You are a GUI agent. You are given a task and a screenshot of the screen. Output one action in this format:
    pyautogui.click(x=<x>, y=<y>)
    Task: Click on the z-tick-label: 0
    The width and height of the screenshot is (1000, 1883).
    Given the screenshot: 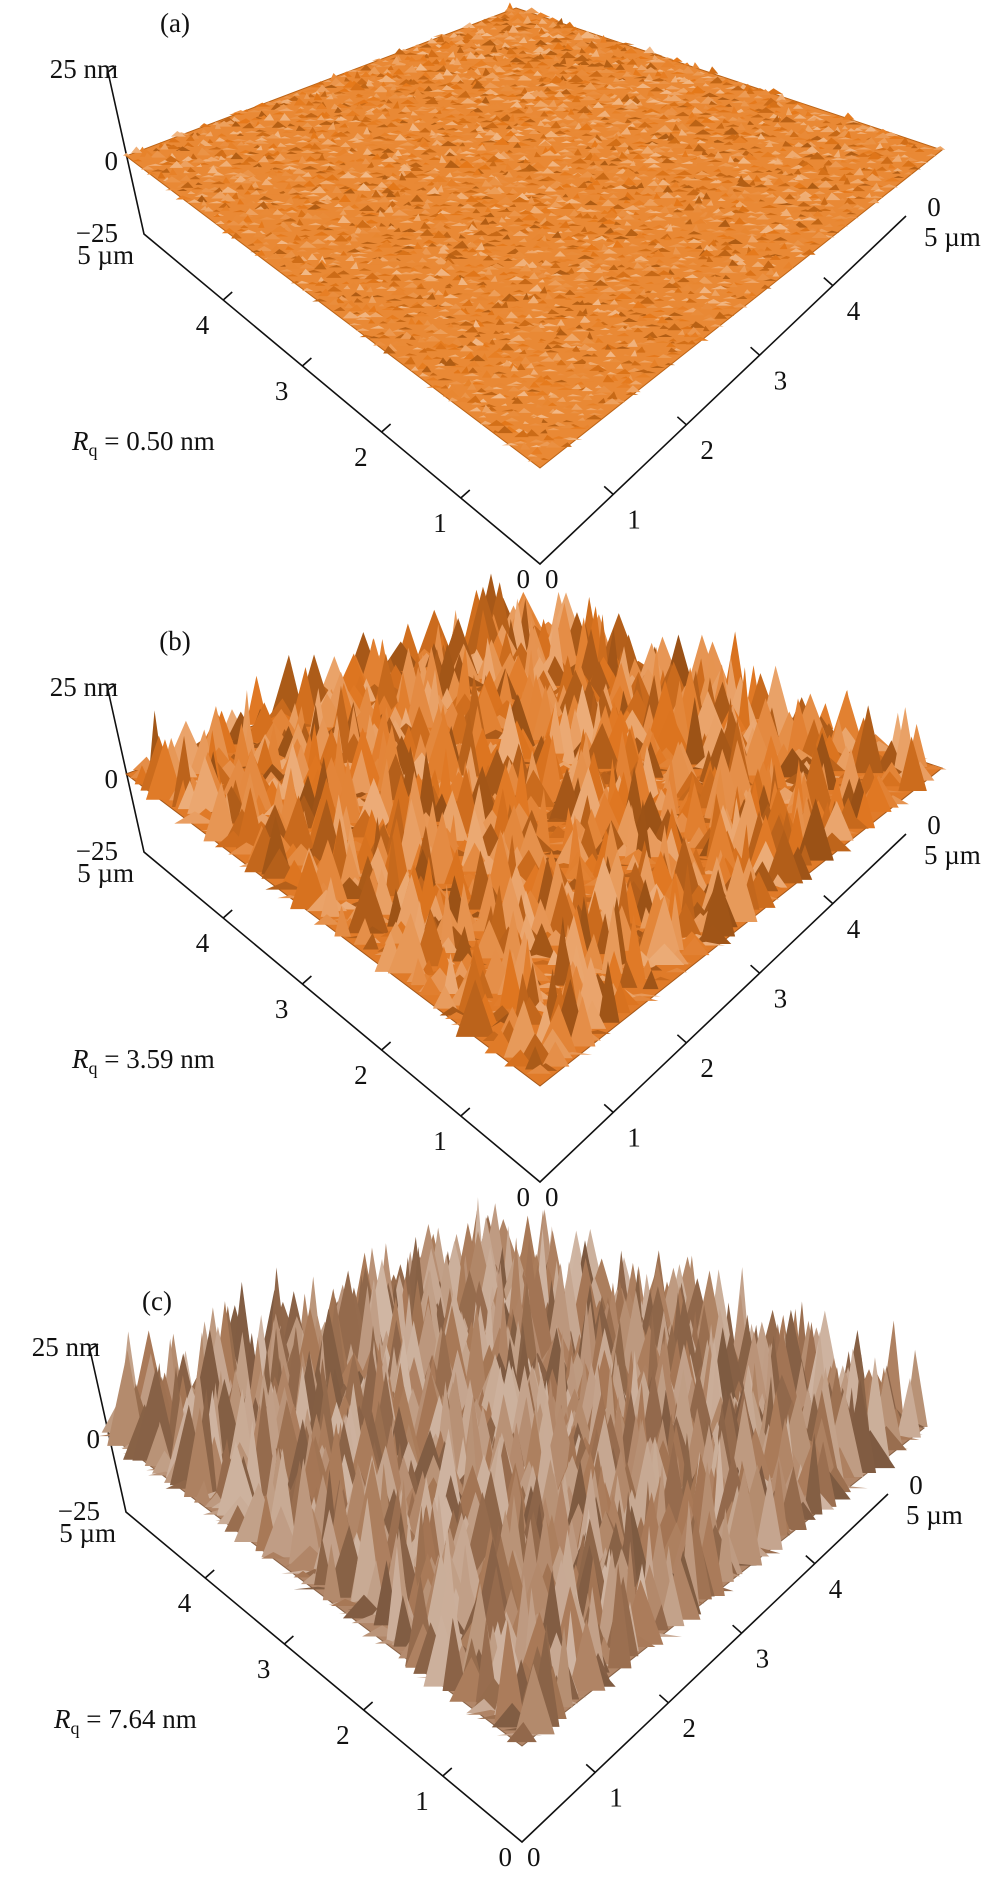 What is the action you would take?
    pyautogui.click(x=112, y=161)
    